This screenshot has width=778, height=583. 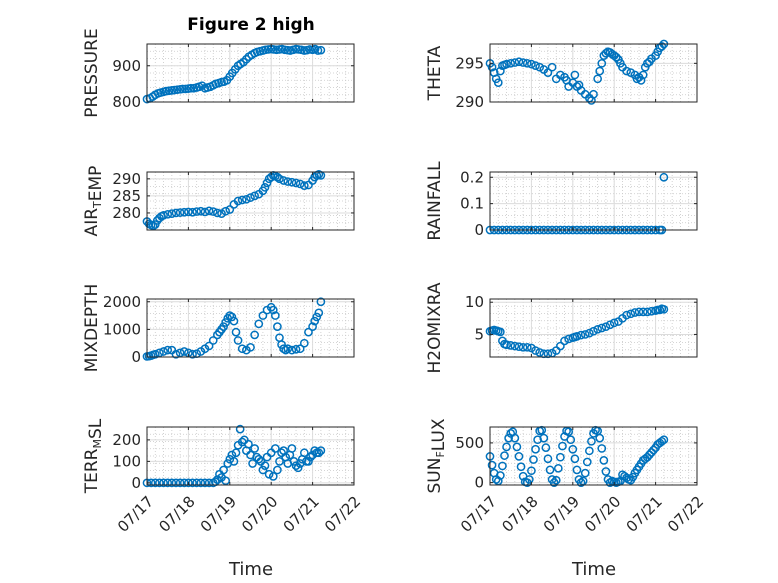 I want to click on subplot-theta: 290 295 THETA, so click(x=561, y=75).